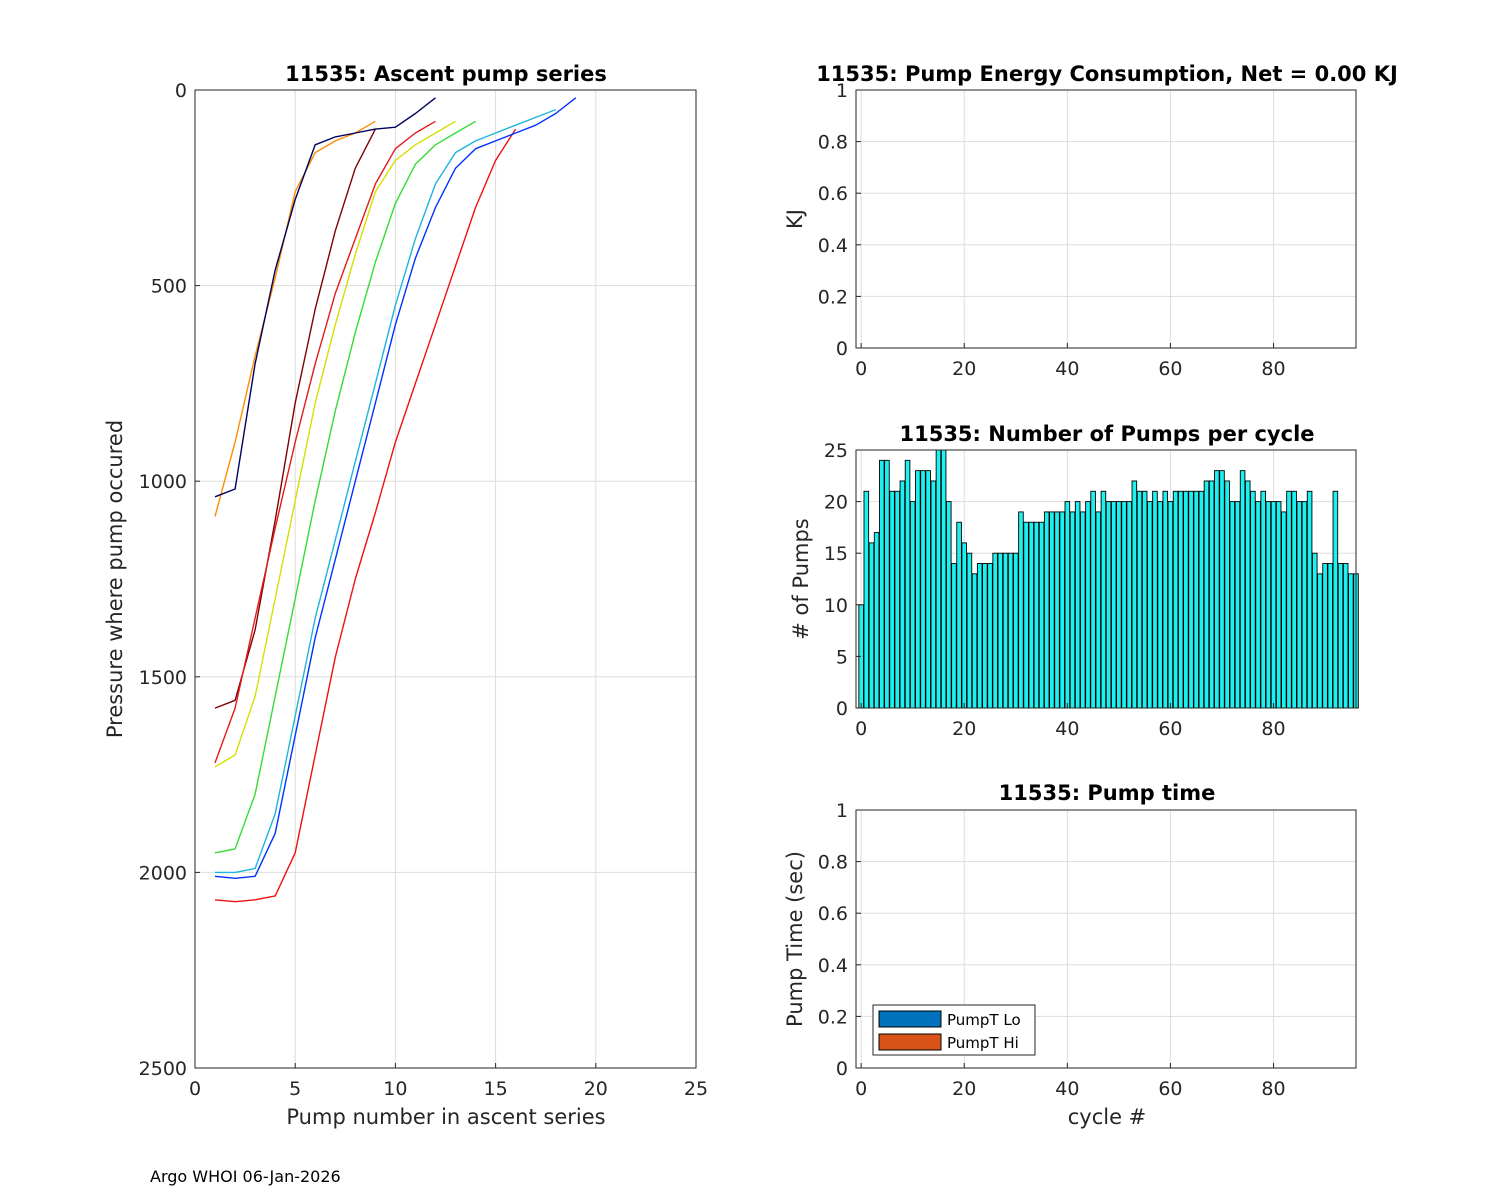  What do you see at coordinates (833, 863) in the screenshot?
I see `pumptime-ytick-label: 0.8` at bounding box center [833, 863].